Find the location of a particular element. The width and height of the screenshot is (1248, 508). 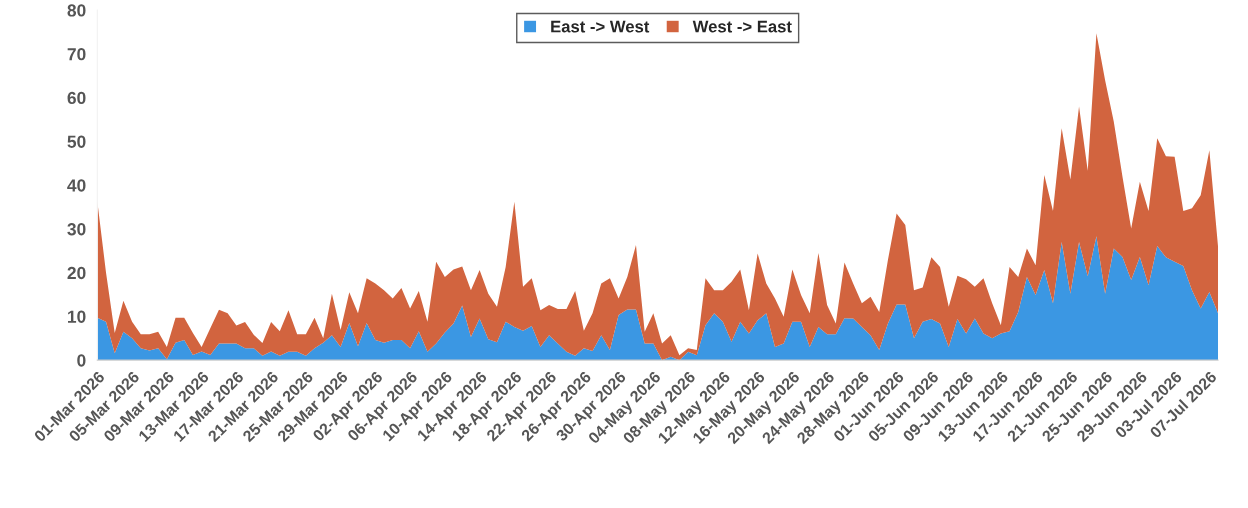

y-tick-label: 30 is located at coordinates (76, 229).